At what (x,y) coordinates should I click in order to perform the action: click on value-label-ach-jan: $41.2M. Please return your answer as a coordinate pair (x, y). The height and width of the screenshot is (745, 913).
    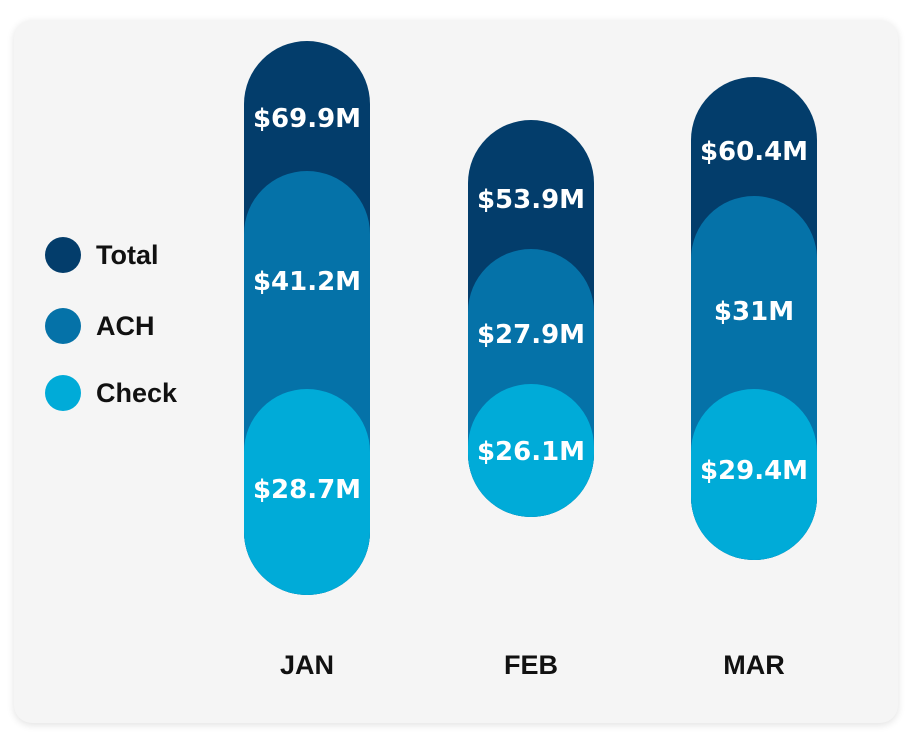
    Looking at the image, I should click on (307, 282).